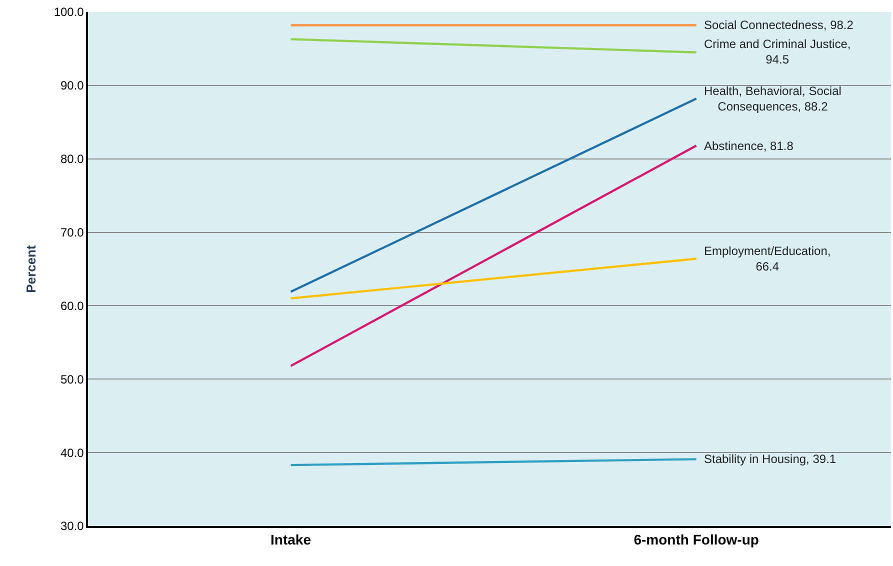 Image resolution: width=893 pixels, height=566 pixels. Describe the element at coordinates (72, 526) in the screenshot. I see `y-tick-label: 30.0` at that location.